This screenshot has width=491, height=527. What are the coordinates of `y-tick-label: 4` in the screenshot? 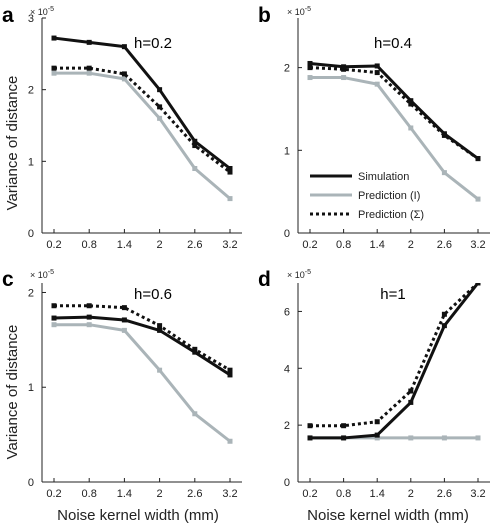 It's located at (287, 369).